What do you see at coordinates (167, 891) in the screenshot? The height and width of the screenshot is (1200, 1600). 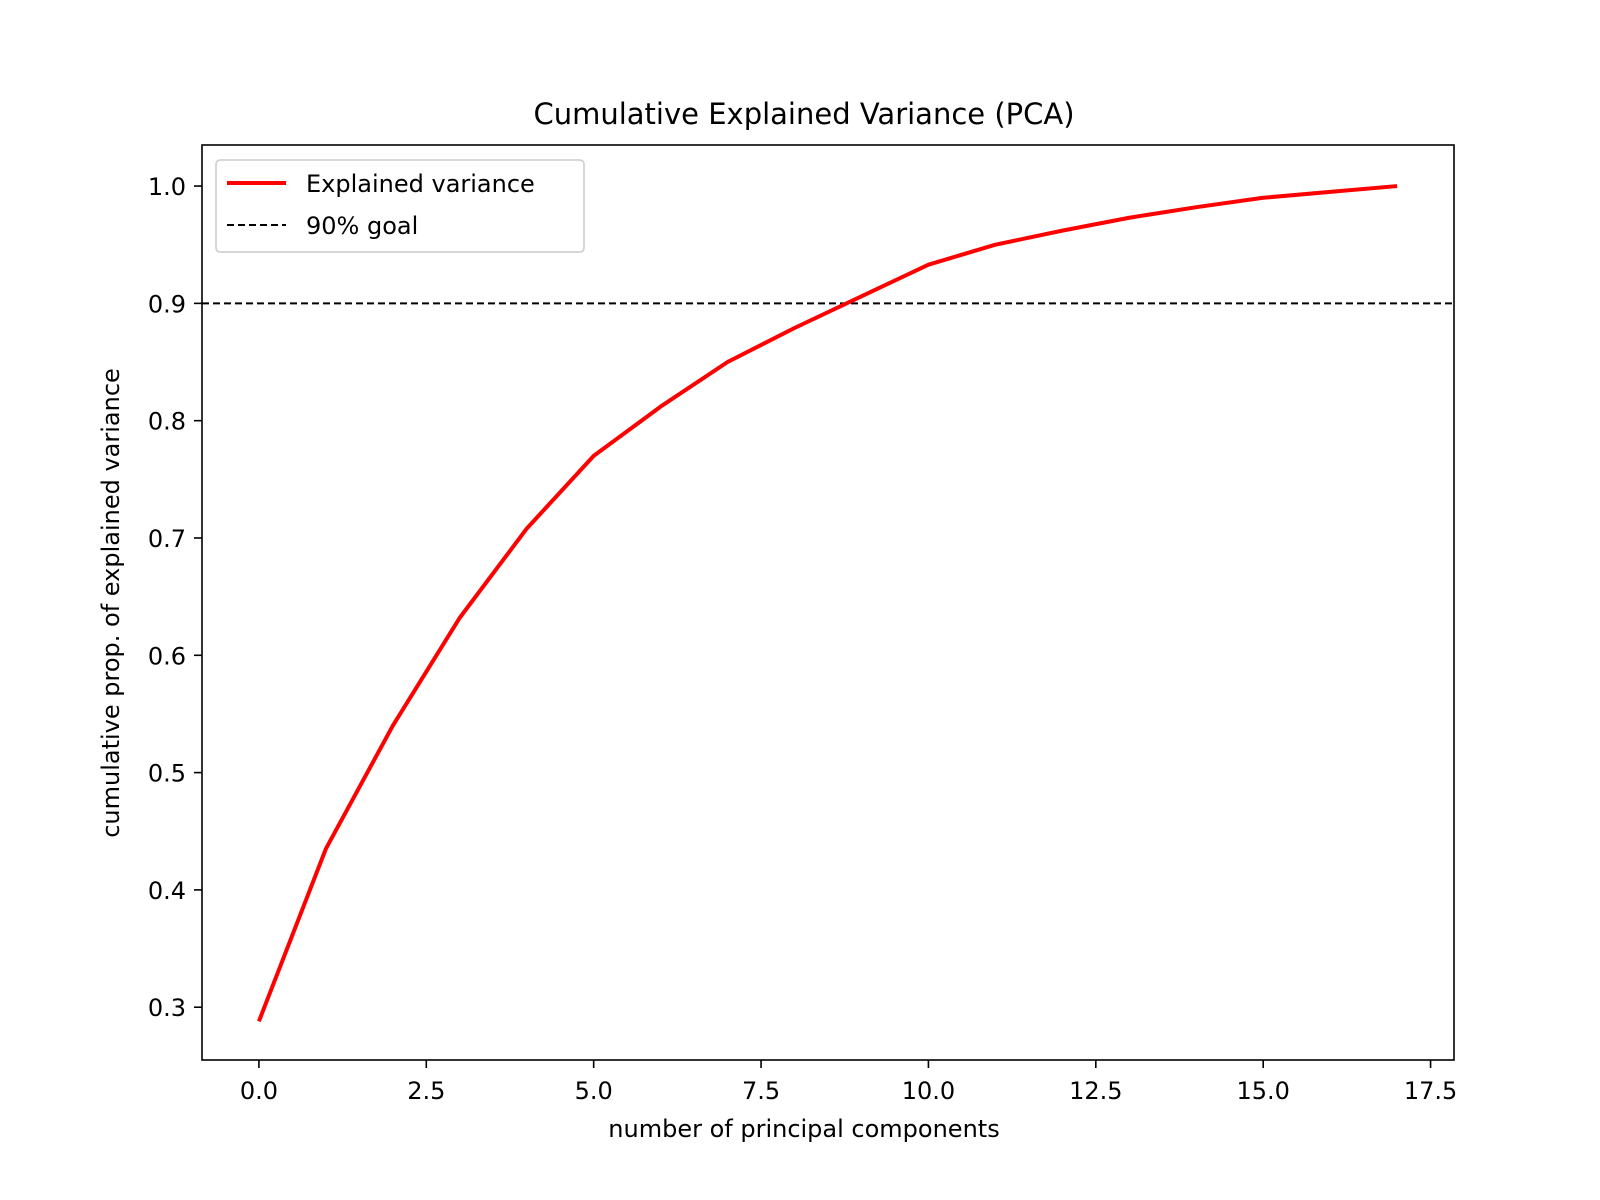 I see `y-tick-label: 0.4` at bounding box center [167, 891].